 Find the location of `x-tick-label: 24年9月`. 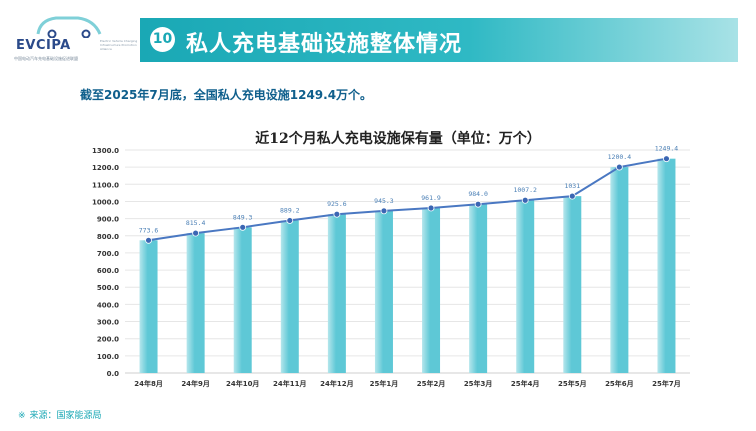

x-tick-label: 24年9月 is located at coordinates (195, 383).